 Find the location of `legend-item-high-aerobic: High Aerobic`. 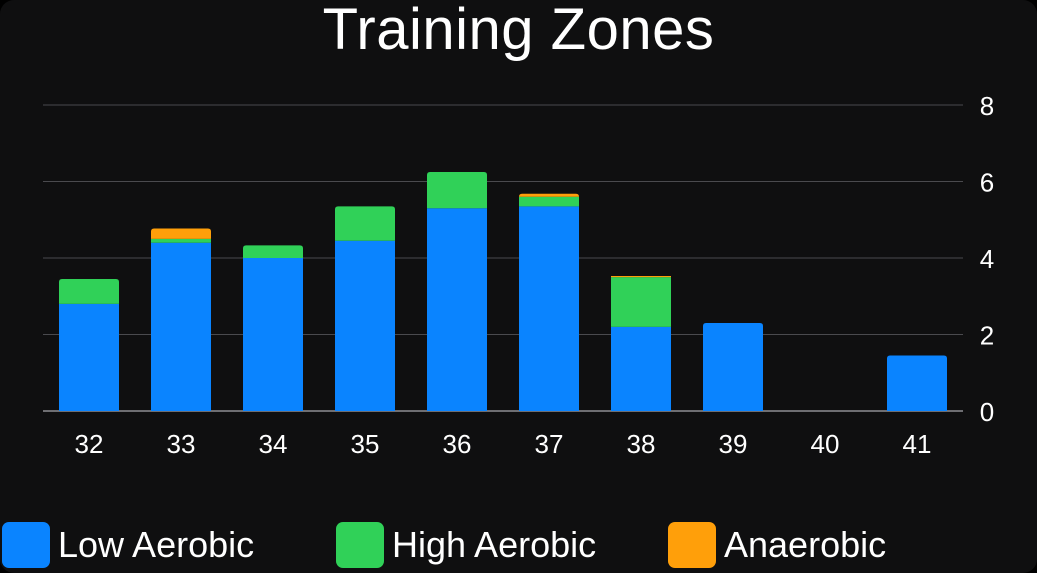

legend-item-high-aerobic: High Aerobic is located at coordinates (466, 545).